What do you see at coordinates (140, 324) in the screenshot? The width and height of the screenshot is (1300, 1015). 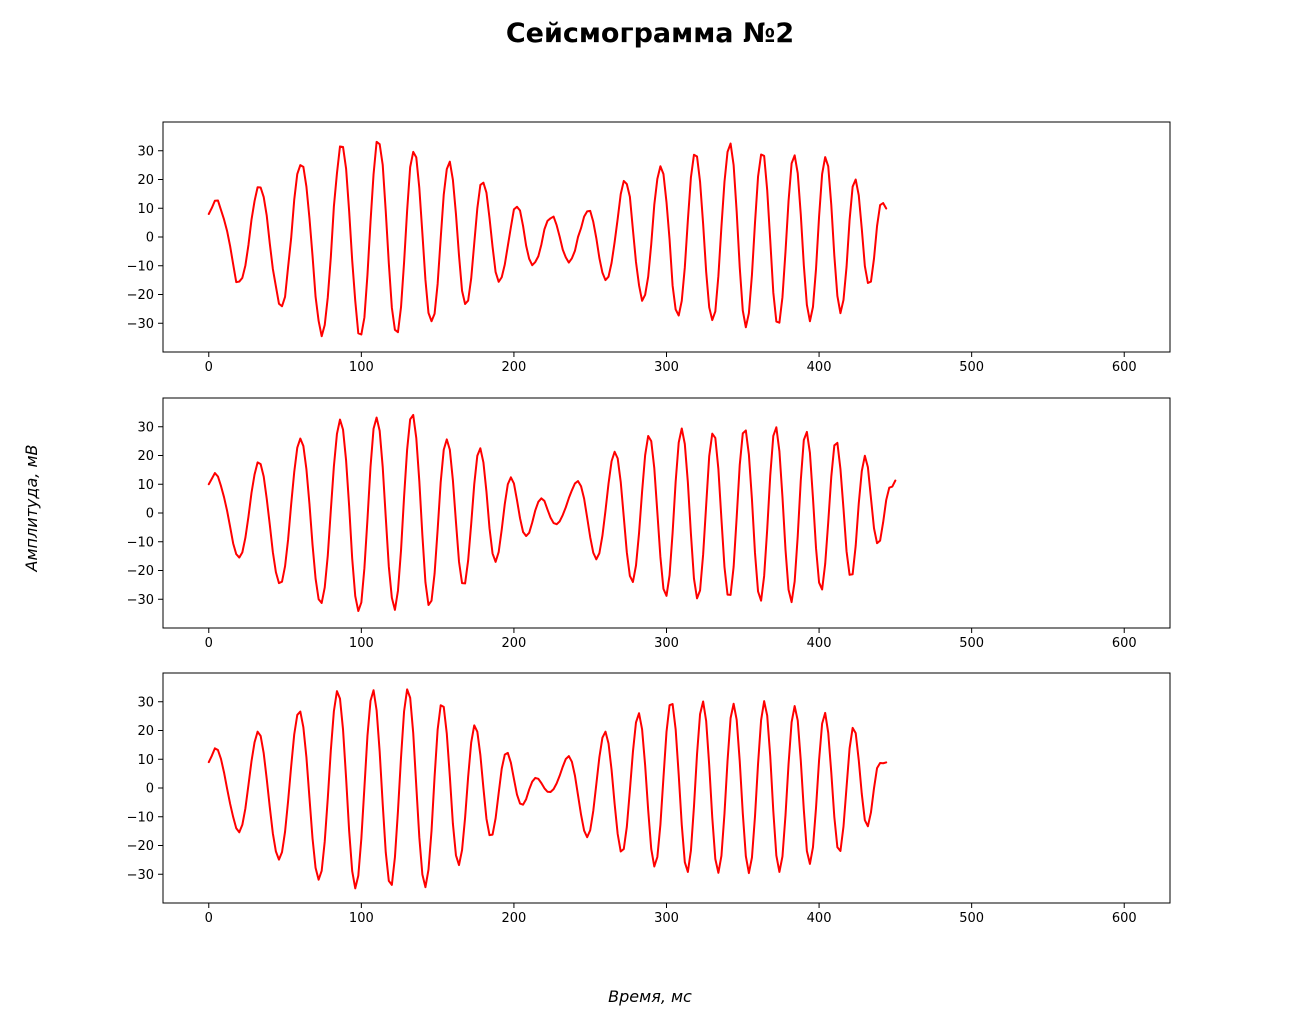 I see `y-tick-label-1--30: −30` at bounding box center [140, 324].